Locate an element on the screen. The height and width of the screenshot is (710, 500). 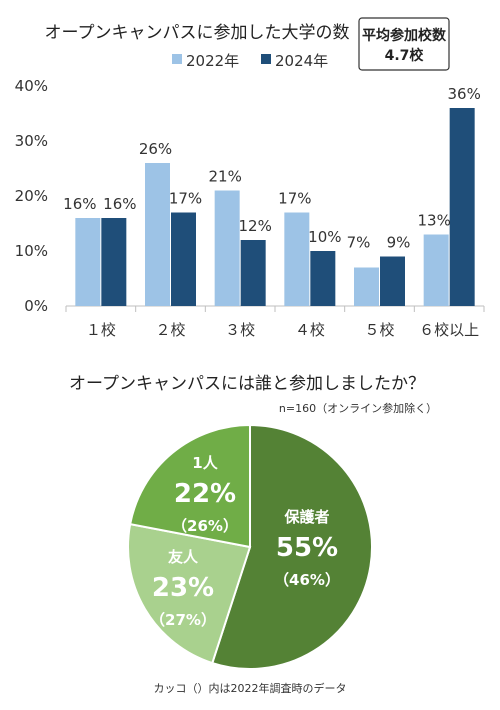
x-category-label: ６校以上 is located at coordinates (449, 330).